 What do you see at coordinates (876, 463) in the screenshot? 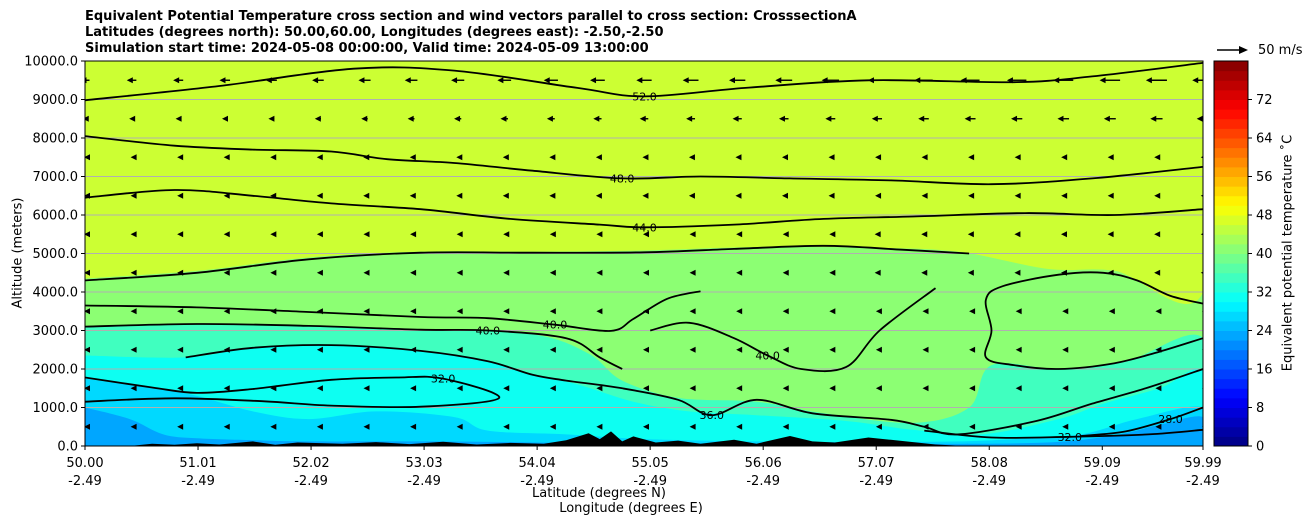
I see `x-tick-label-lat: 57.07` at bounding box center [876, 463].